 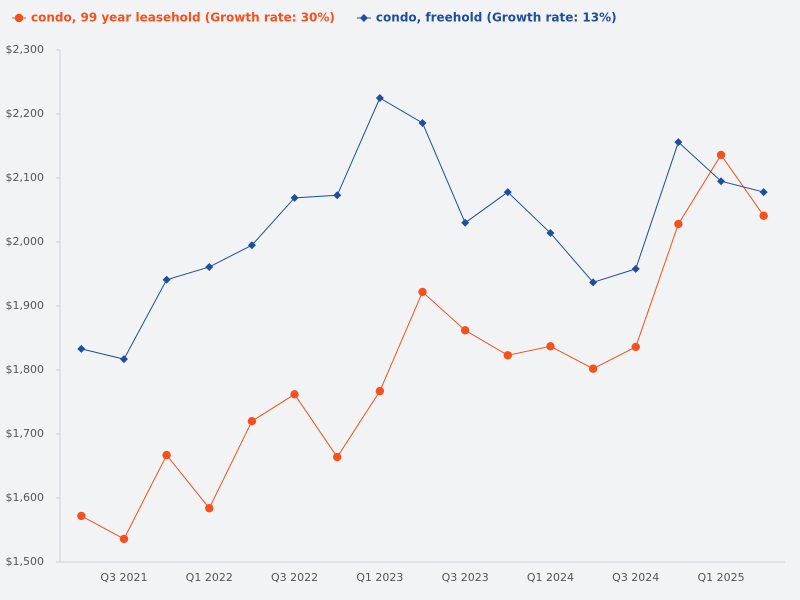 I want to click on x-tick-label: Q1 2022, so click(x=209, y=577).